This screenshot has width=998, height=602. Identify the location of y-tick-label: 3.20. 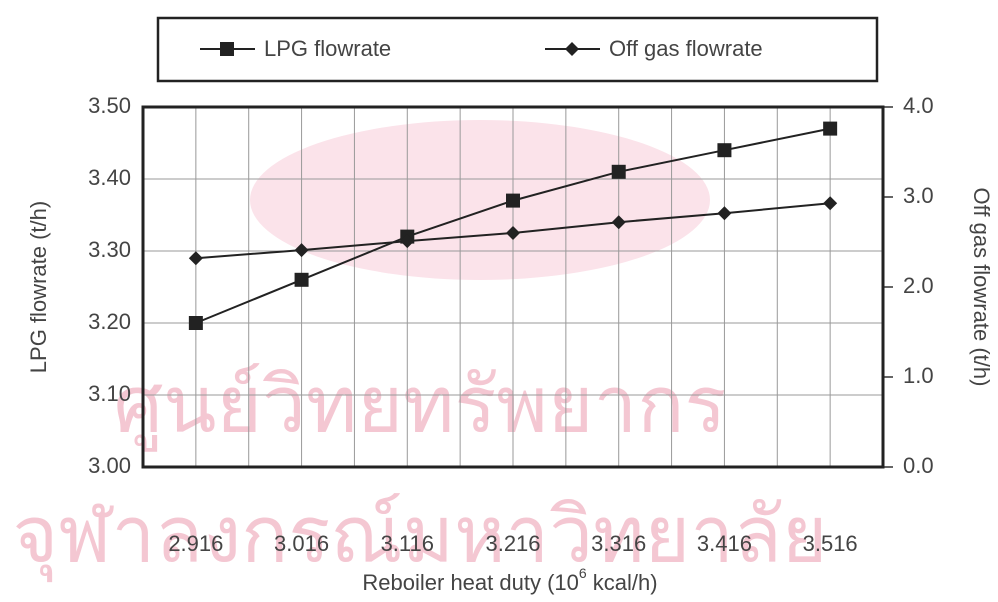
(109, 321).